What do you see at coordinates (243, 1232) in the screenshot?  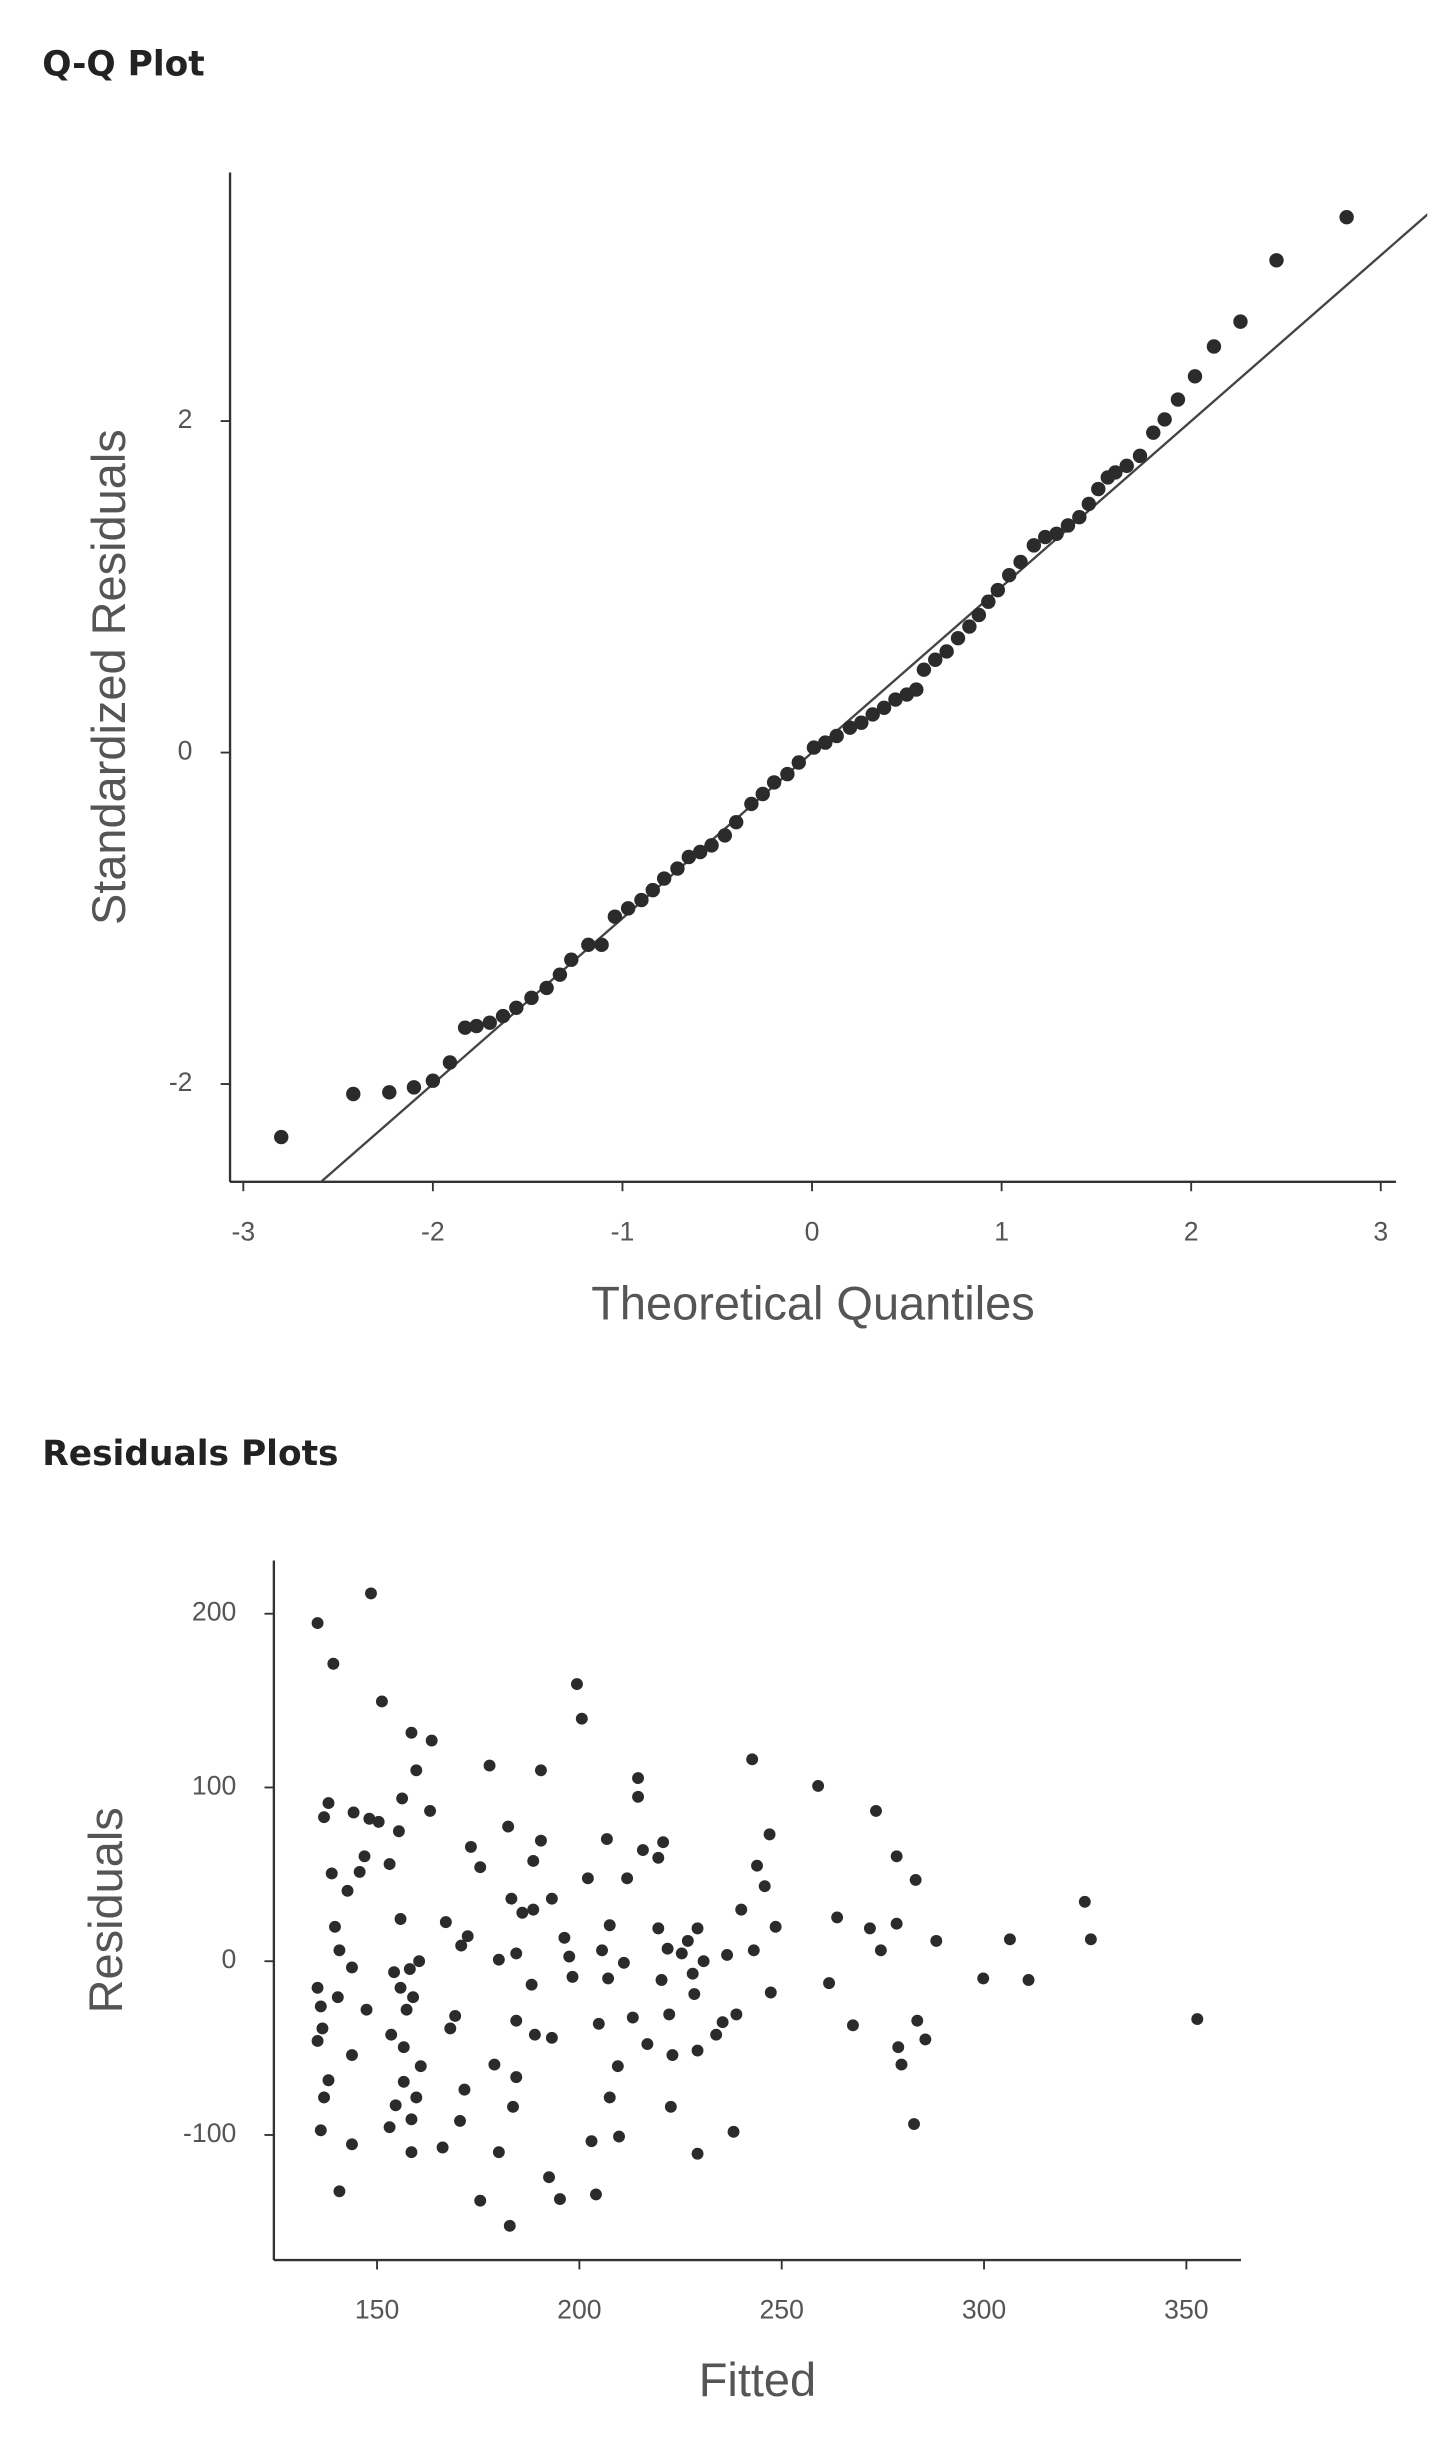 I see `x-tick-label: -3` at bounding box center [243, 1232].